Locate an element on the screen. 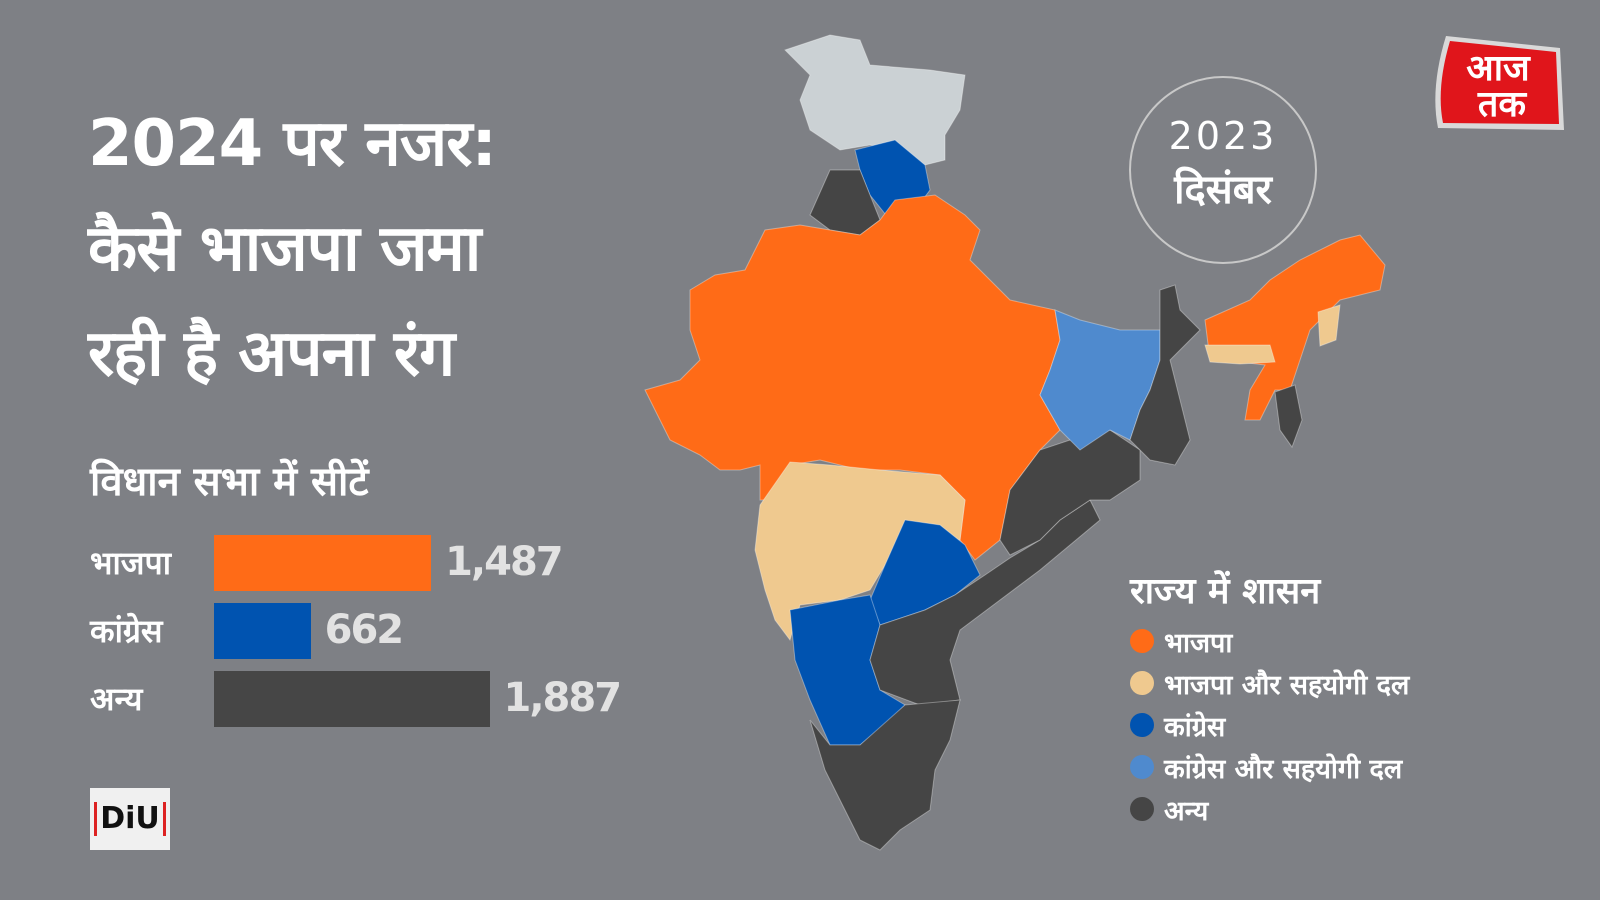  svg-text: तक is located at coordinates (1502, 104).